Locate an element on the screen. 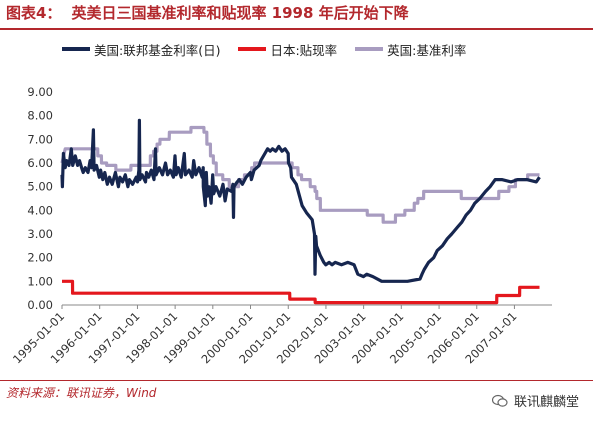 This screenshot has width=593, height=426. figure-title: 图表4： 英美日三国基准利率和贴现率 1998 年后开始下降 is located at coordinates (207, 12).